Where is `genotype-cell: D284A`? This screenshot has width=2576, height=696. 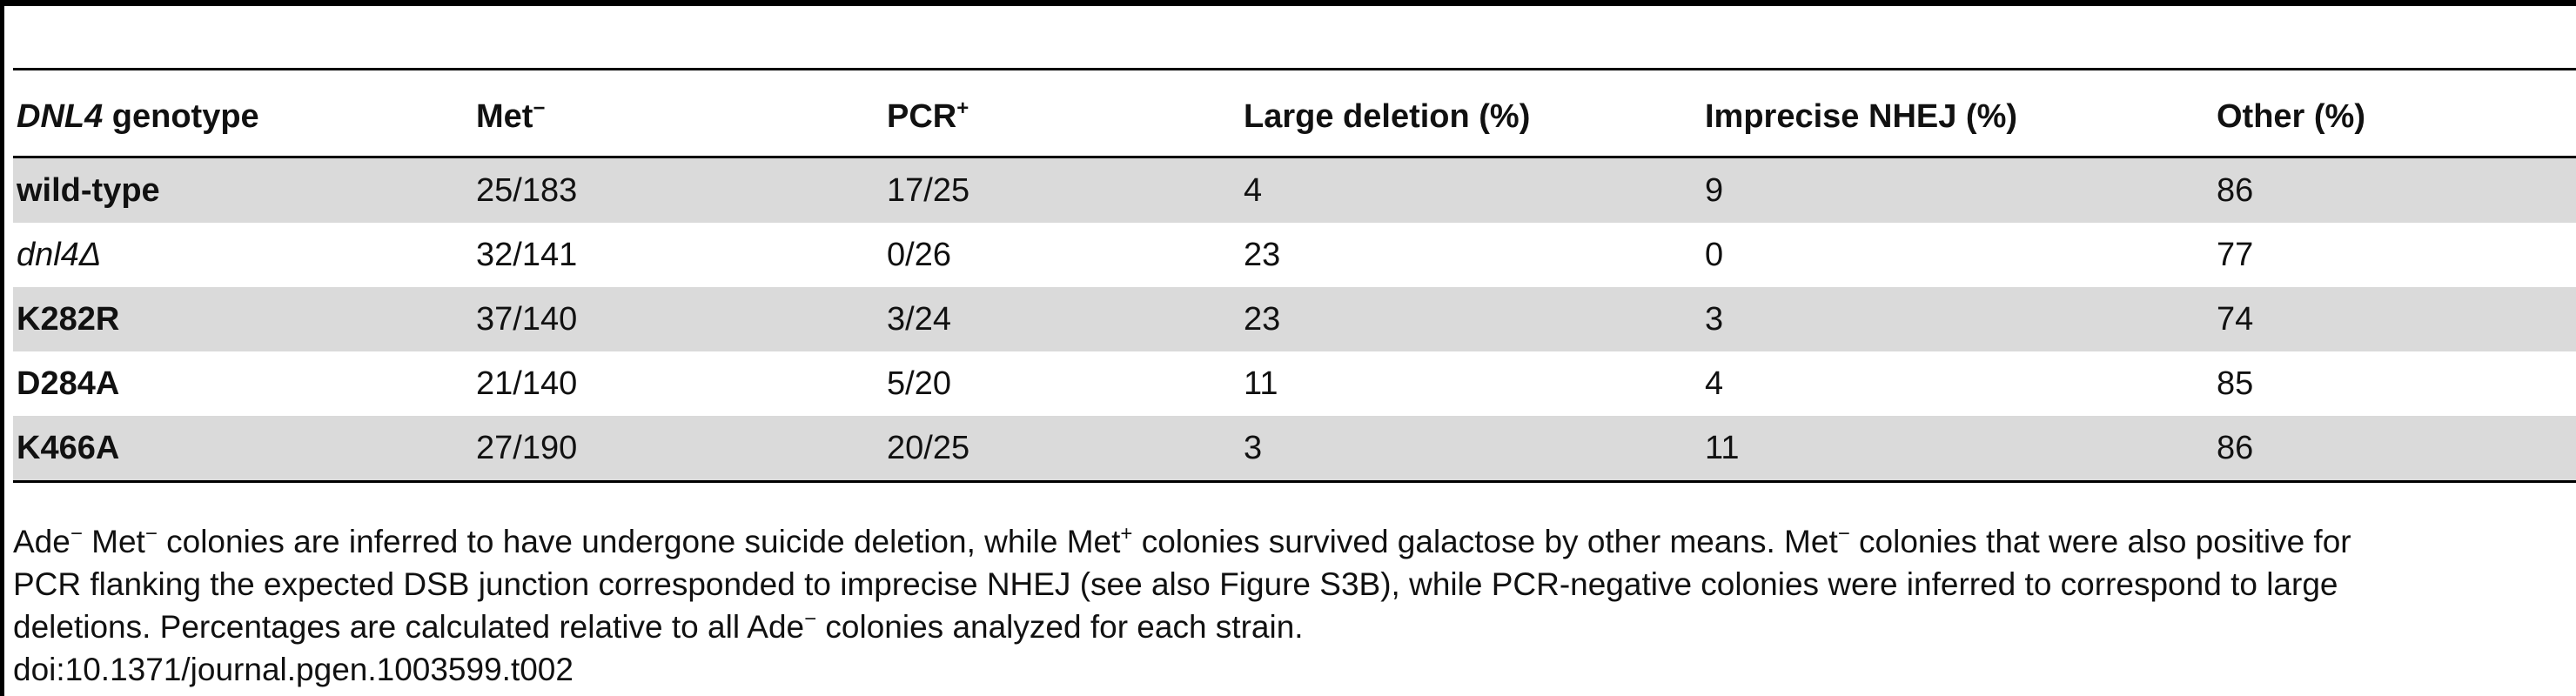 genotype-cell: D284A is located at coordinates (68, 383).